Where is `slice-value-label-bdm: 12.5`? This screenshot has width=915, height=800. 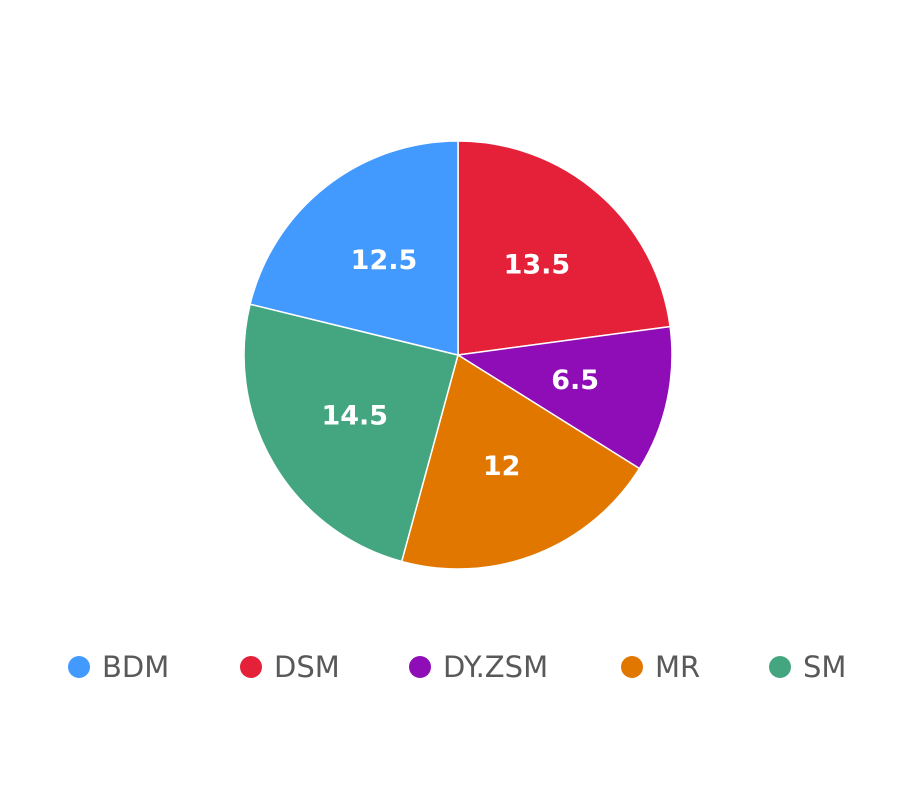
slice-value-label-bdm: 12.5 is located at coordinates (384, 260).